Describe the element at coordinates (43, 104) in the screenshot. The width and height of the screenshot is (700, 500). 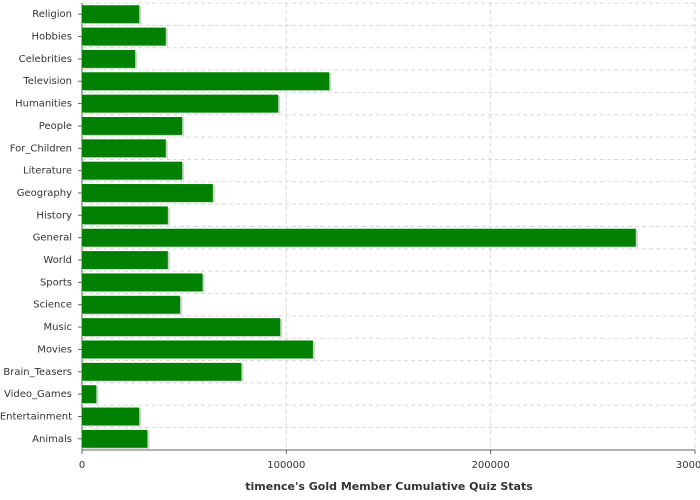
I see `y-tick-label: Humanities` at that location.